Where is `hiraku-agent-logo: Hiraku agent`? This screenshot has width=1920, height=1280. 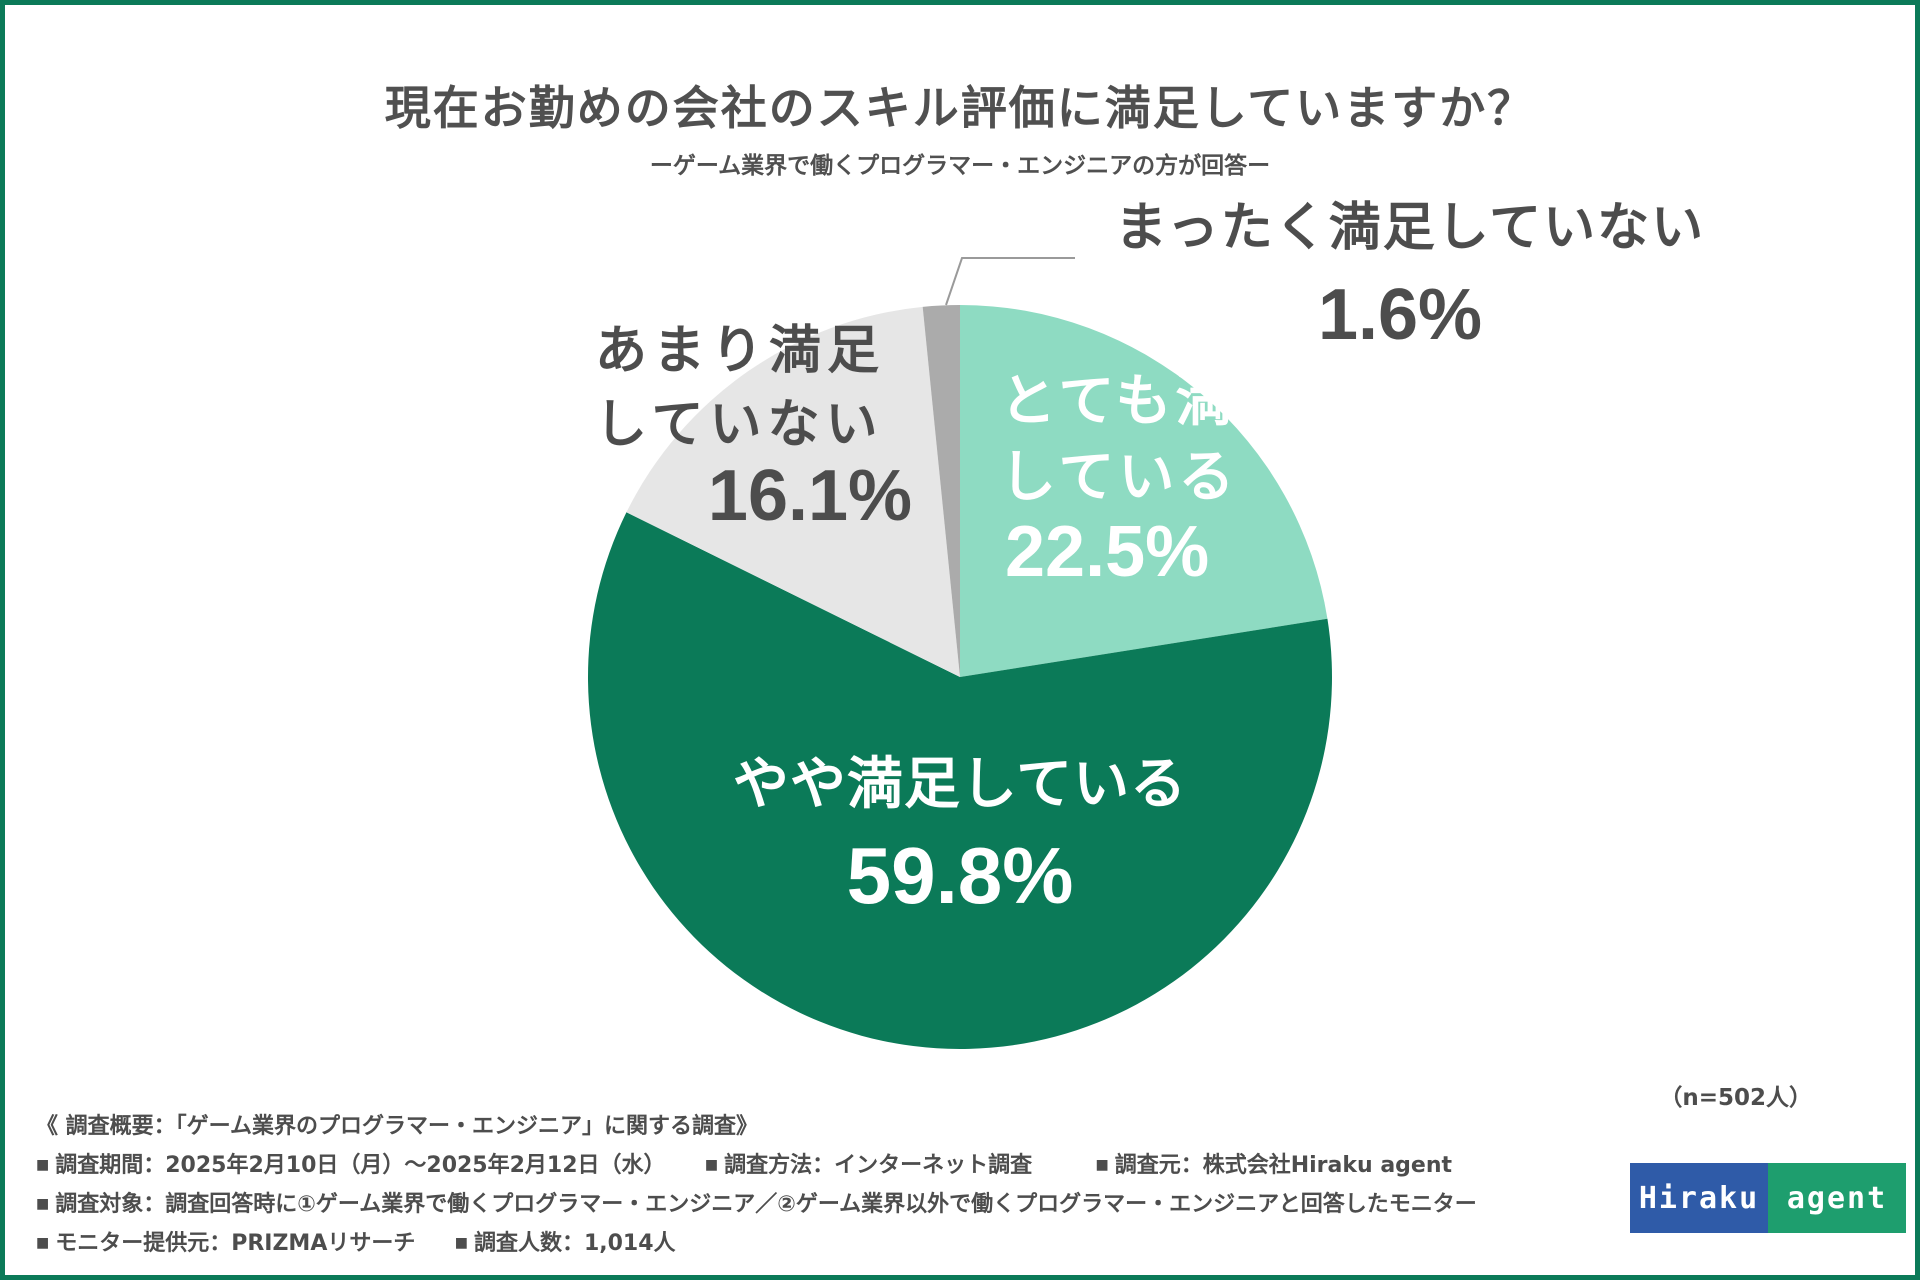
hiraku-agent-logo: Hiraku agent is located at coordinates (1768, 1198).